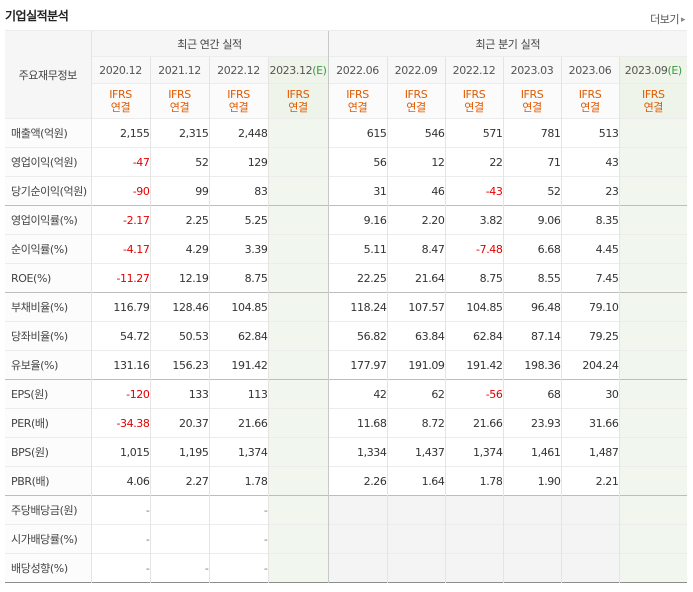 The height and width of the screenshot is (592, 693). Describe the element at coordinates (590, 394) in the screenshot. I see `table-cell: 30` at that location.